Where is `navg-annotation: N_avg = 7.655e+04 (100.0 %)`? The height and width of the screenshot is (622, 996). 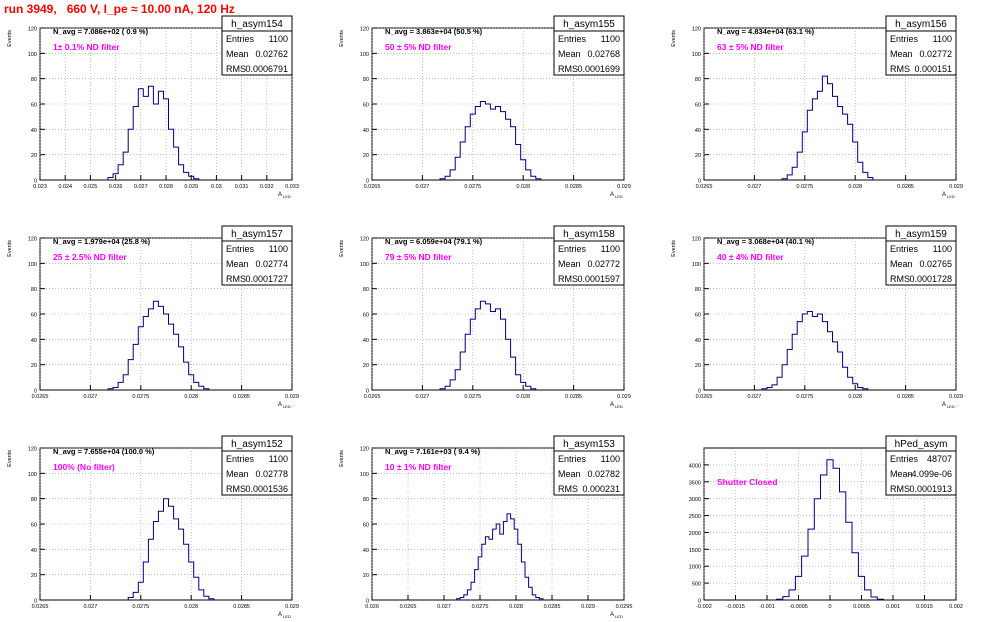
navg-annotation: N_avg = 7.655e+04 (100.0 %) is located at coordinates (104, 451).